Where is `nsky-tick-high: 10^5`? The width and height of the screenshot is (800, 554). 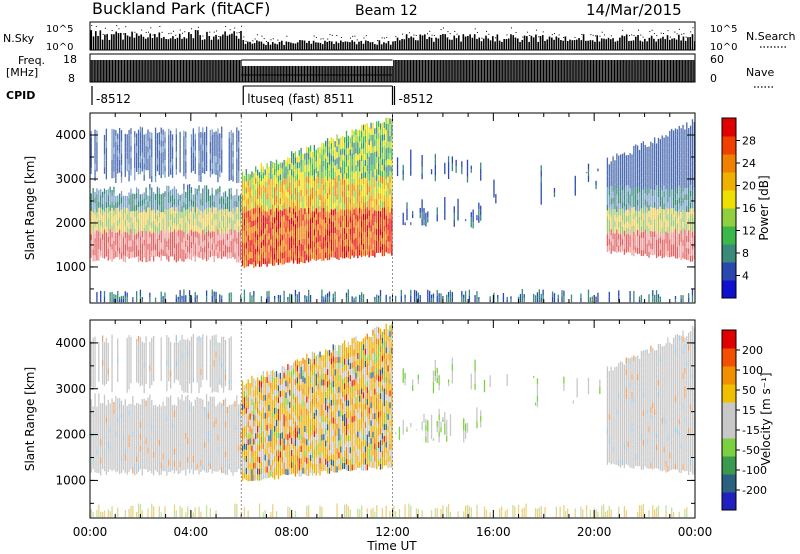 nsky-tick-high: 10^5 is located at coordinates (59, 29).